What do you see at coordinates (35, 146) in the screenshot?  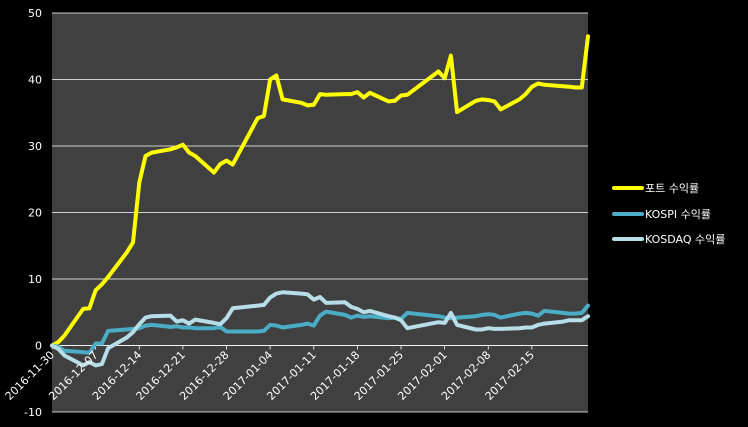 I see `y-tick-label: 30` at bounding box center [35, 146].